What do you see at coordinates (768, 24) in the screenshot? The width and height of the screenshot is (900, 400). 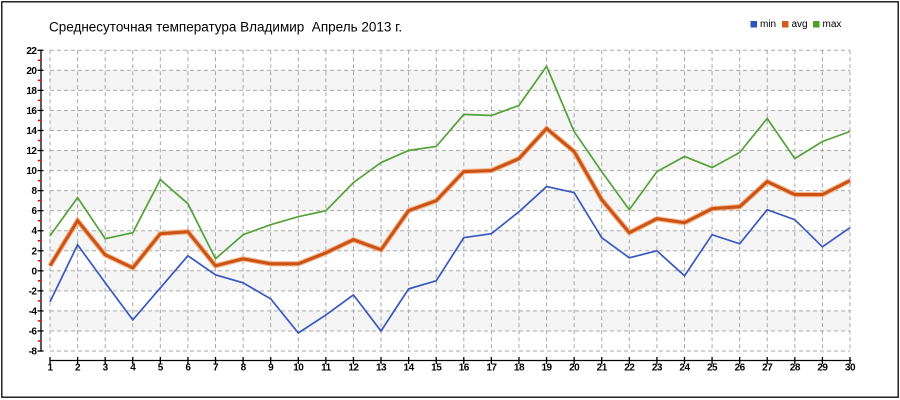 I see `svg-text: min` at bounding box center [768, 24].